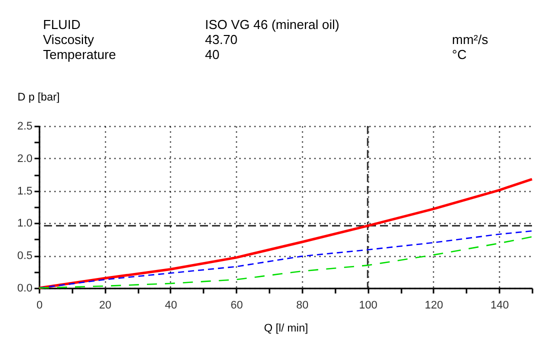 Image resolution: width=553 pixels, height=339 pixels. Describe the element at coordinates (236, 306) in the screenshot. I see `x-tick-label: 60` at that location.